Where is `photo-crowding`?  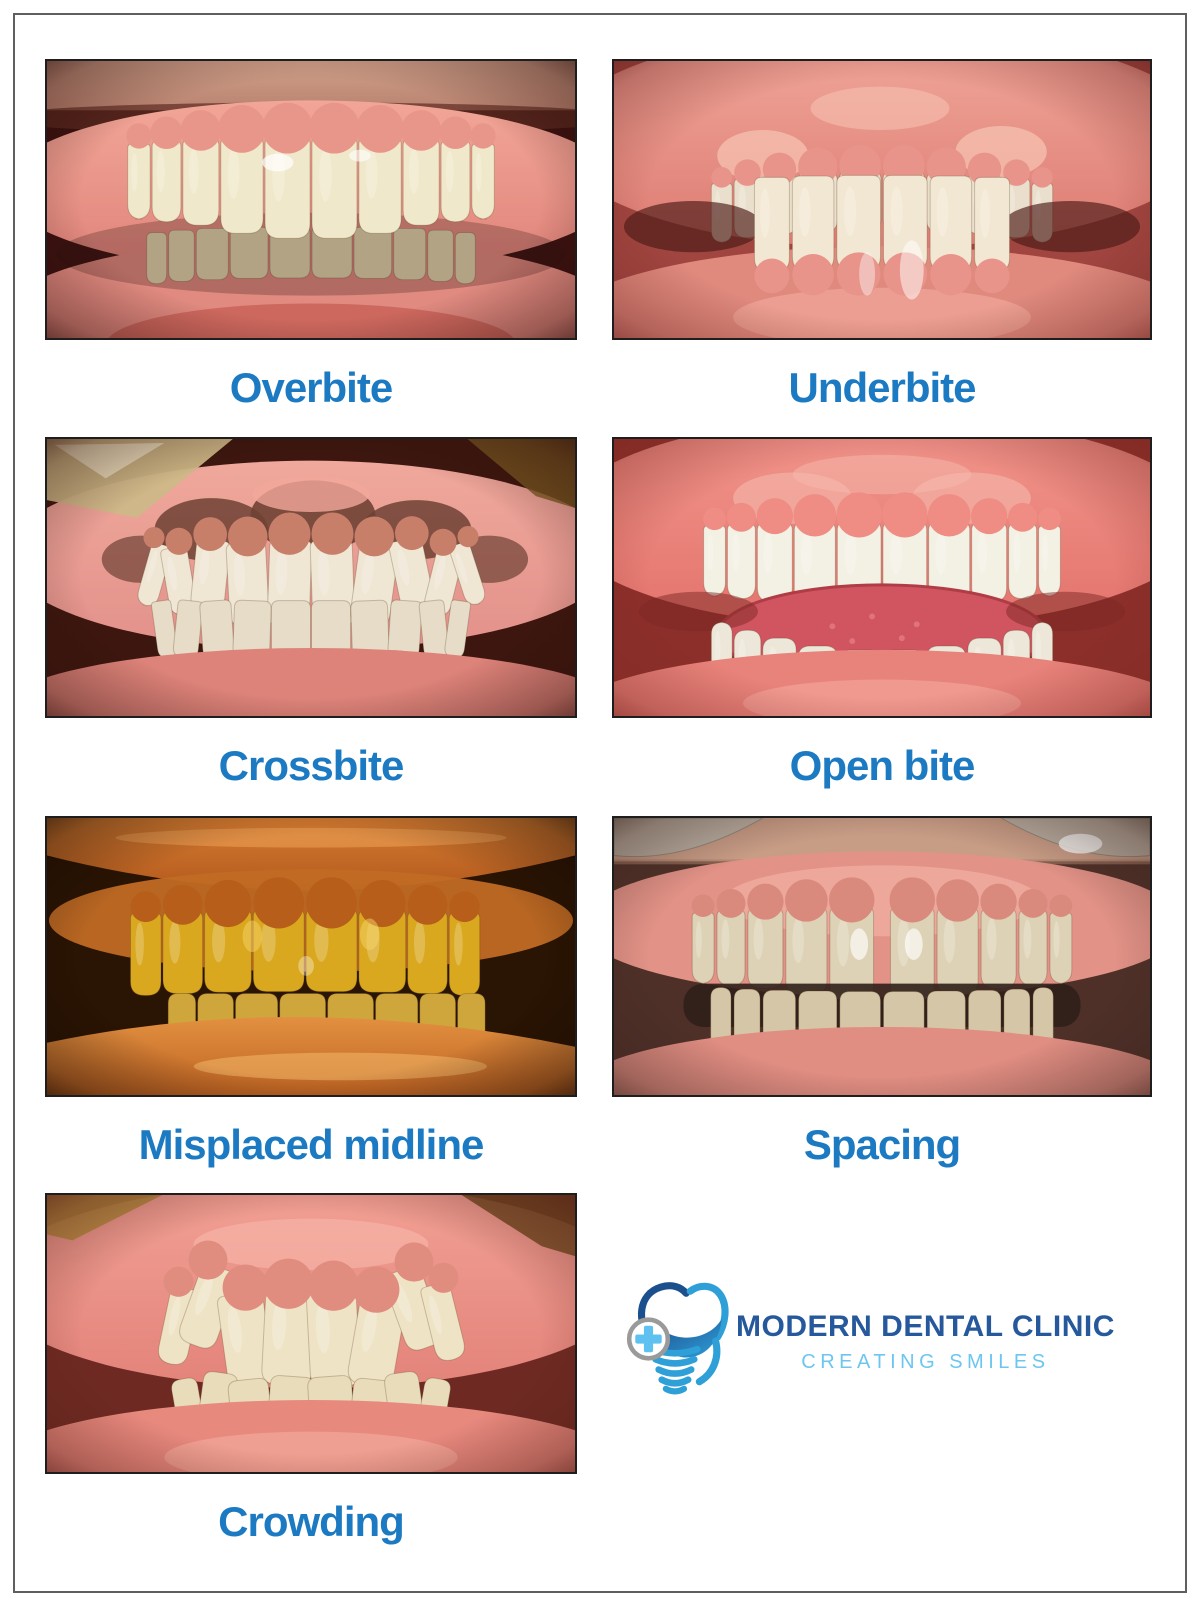 photo-crowding is located at coordinates (311, 1333).